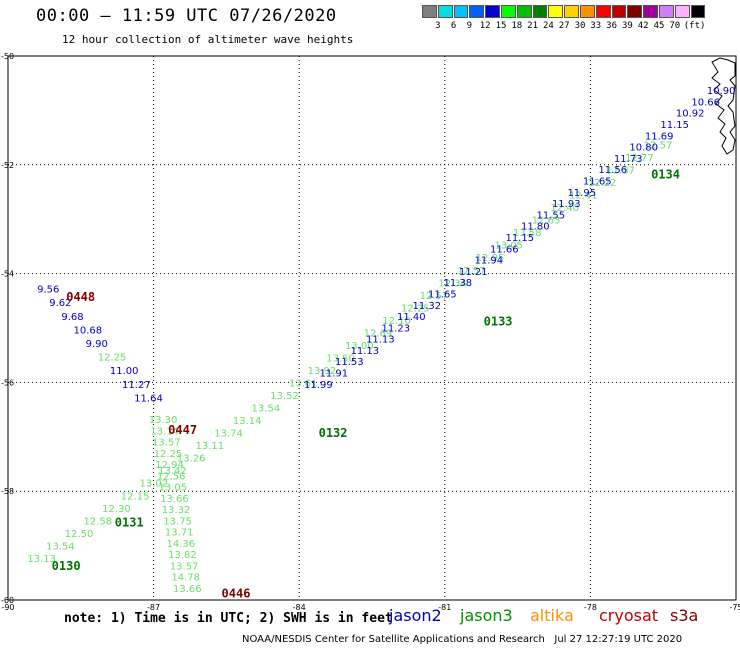 The image size is (740, 650). Describe the element at coordinates (453, 26) in the screenshot. I see `colorbar-label: 6` at that location.